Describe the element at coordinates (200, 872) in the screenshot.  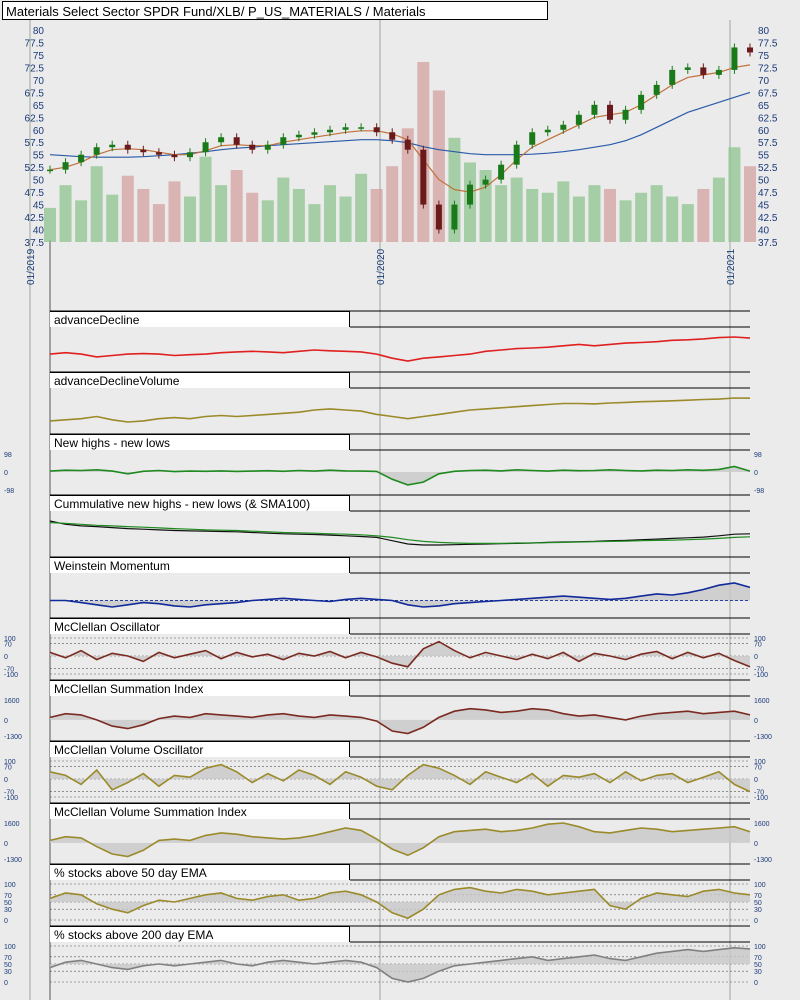
I see `panel-label: % stocks above 50 day EMA` at that location.